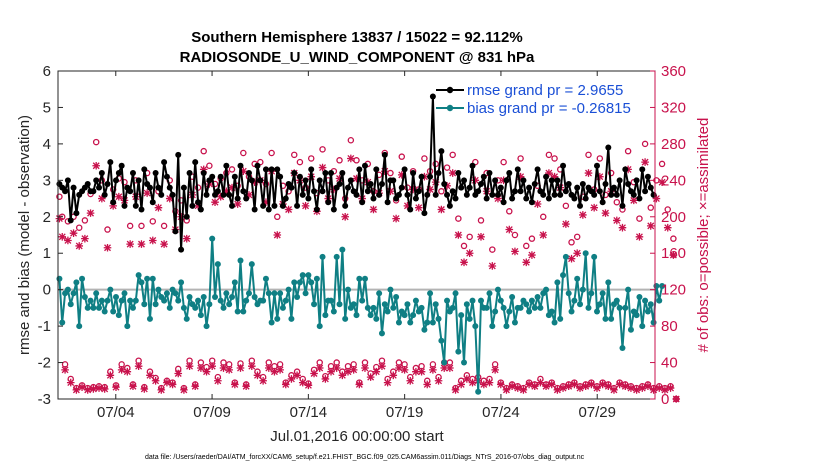  I want to click on y2-tick-label: 40, so click(669, 363).